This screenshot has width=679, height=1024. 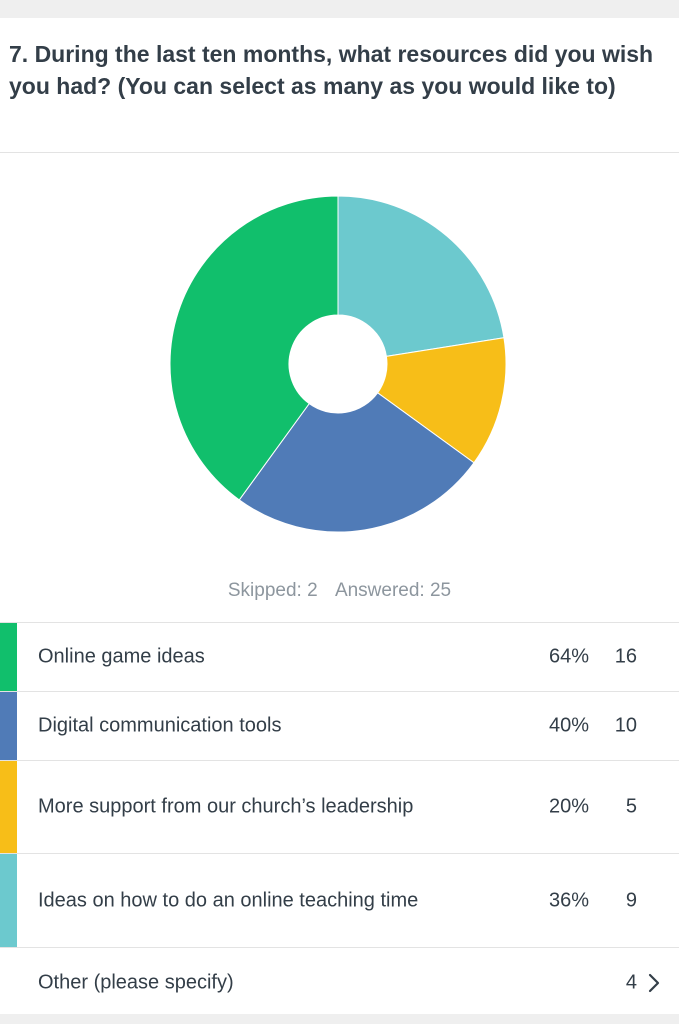 I want to click on other-label: Other (please specify), so click(x=136, y=982).